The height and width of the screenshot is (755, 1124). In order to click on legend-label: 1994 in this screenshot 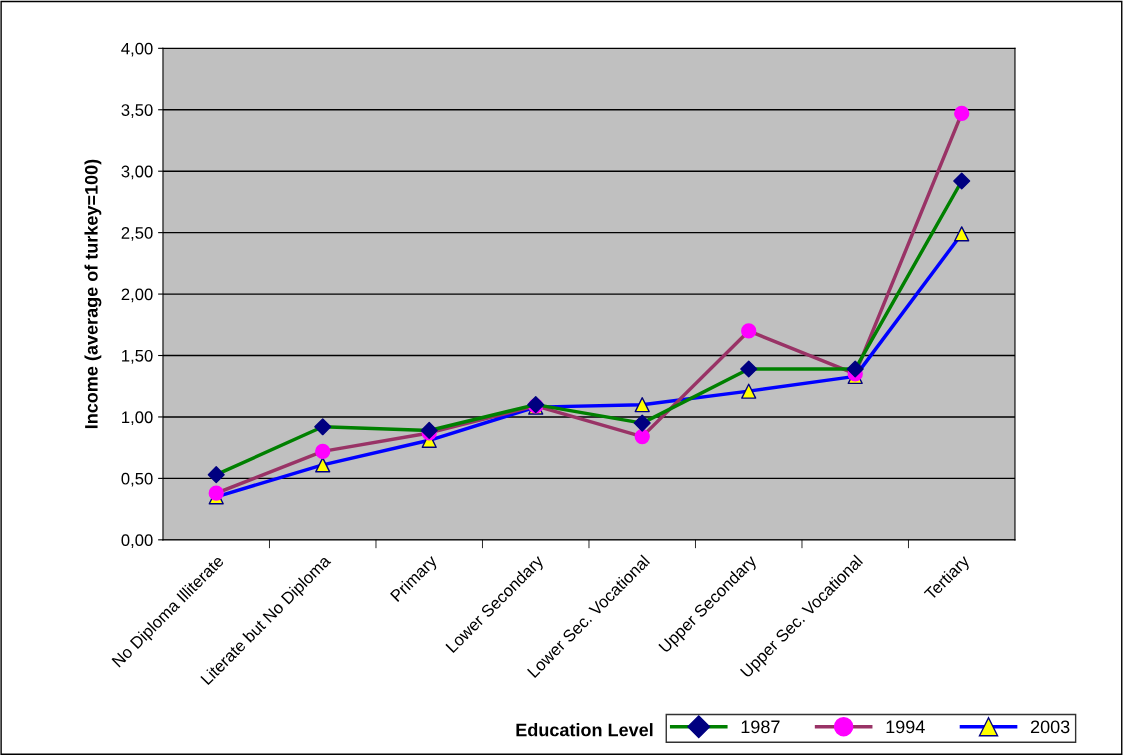, I will do `click(905, 727)`.